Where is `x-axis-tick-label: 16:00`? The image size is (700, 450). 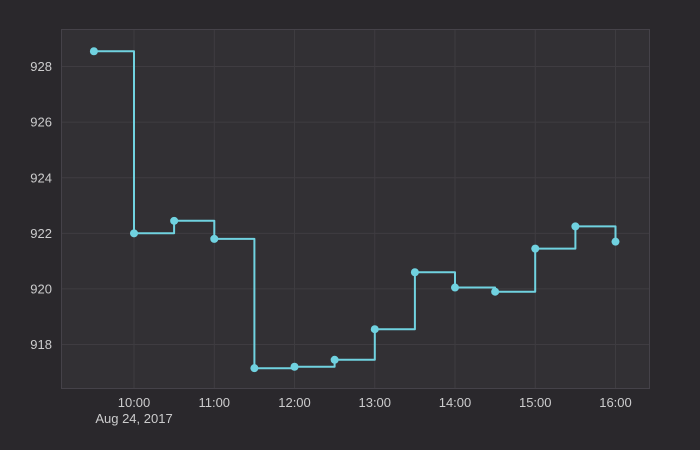 x-axis-tick-label: 16:00 is located at coordinates (615, 402).